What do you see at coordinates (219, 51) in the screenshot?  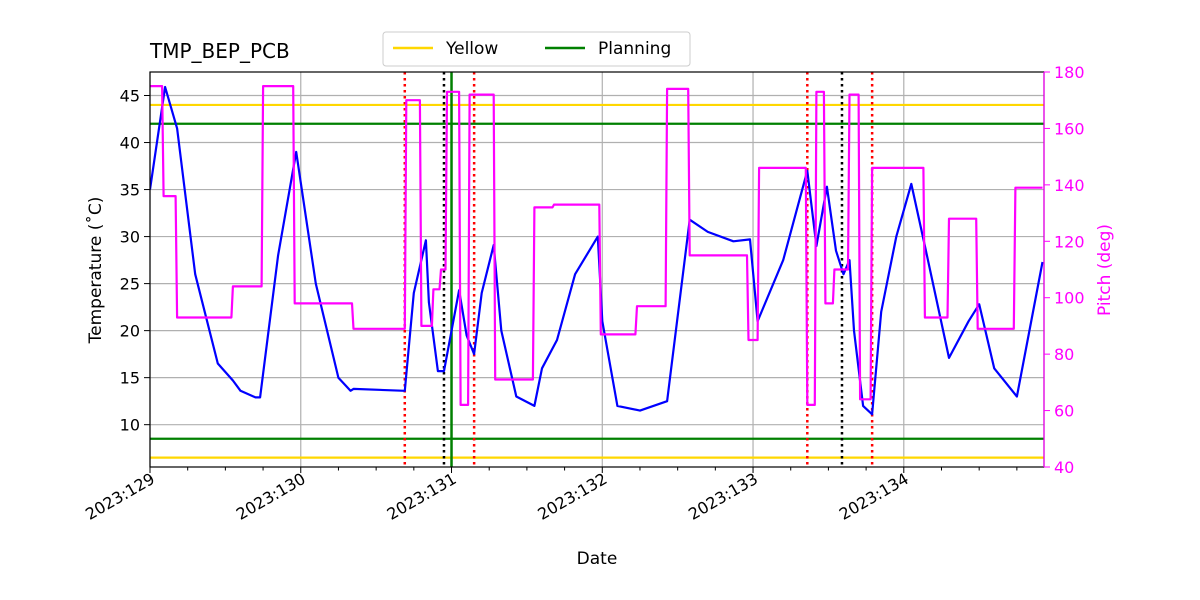 I see `chart-title: TMP_BEP_PCB` at bounding box center [219, 51].